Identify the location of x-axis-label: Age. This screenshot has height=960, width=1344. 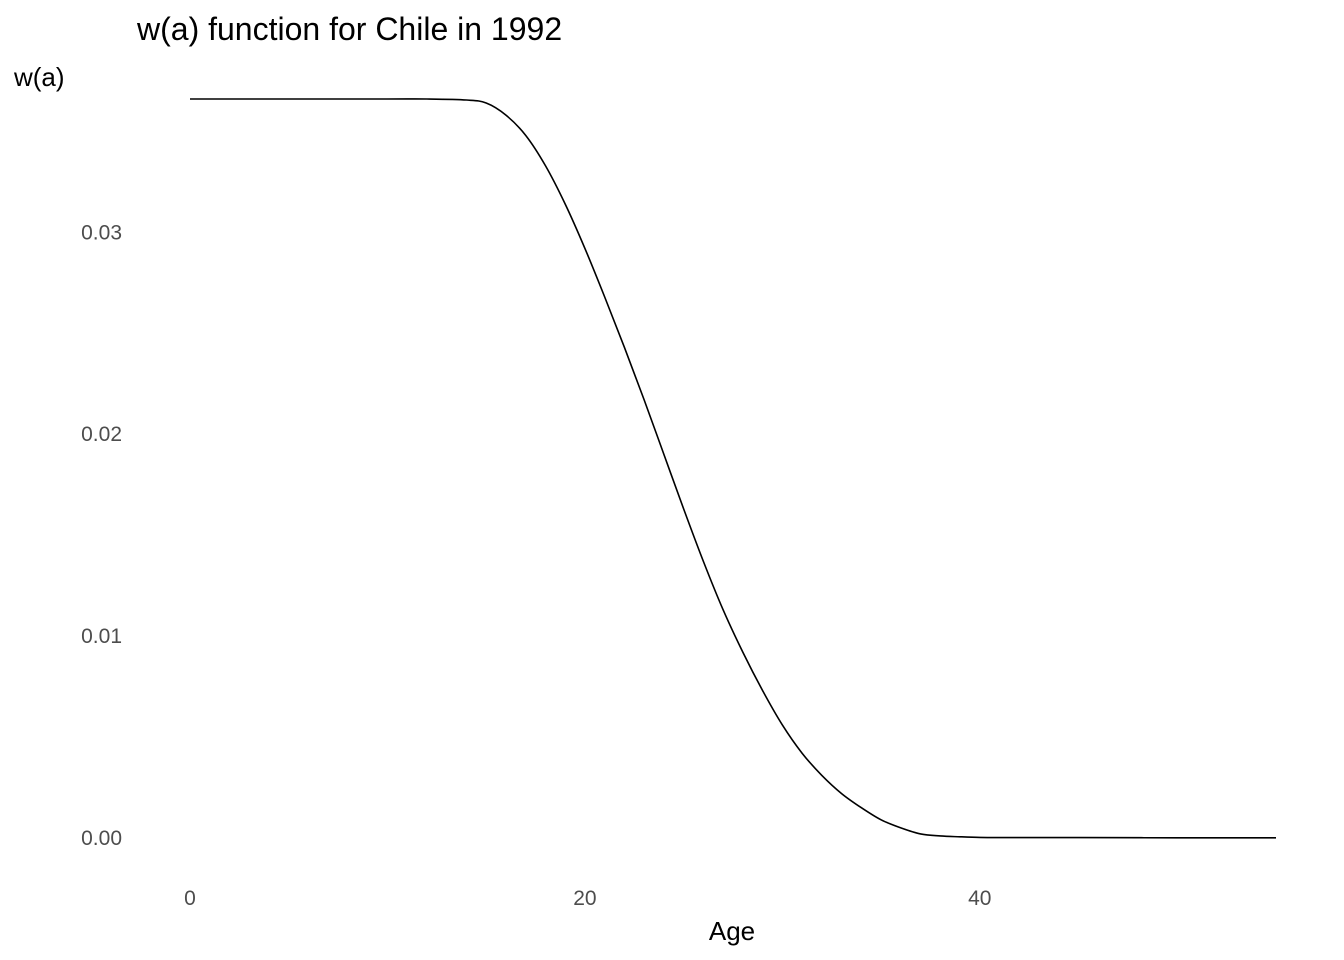
(732, 931).